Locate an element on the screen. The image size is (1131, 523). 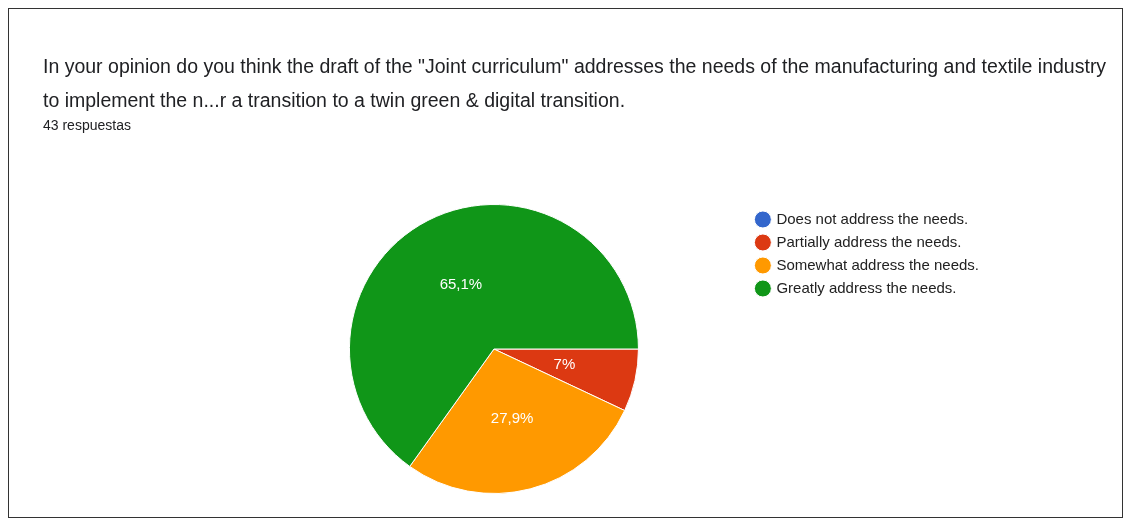
text: 43 respuestas is located at coordinates (87, 125).